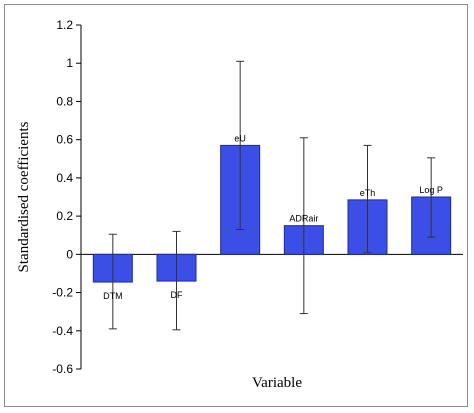 The width and height of the screenshot is (474, 413). I want to click on bar-label: ADRair, so click(303, 219).